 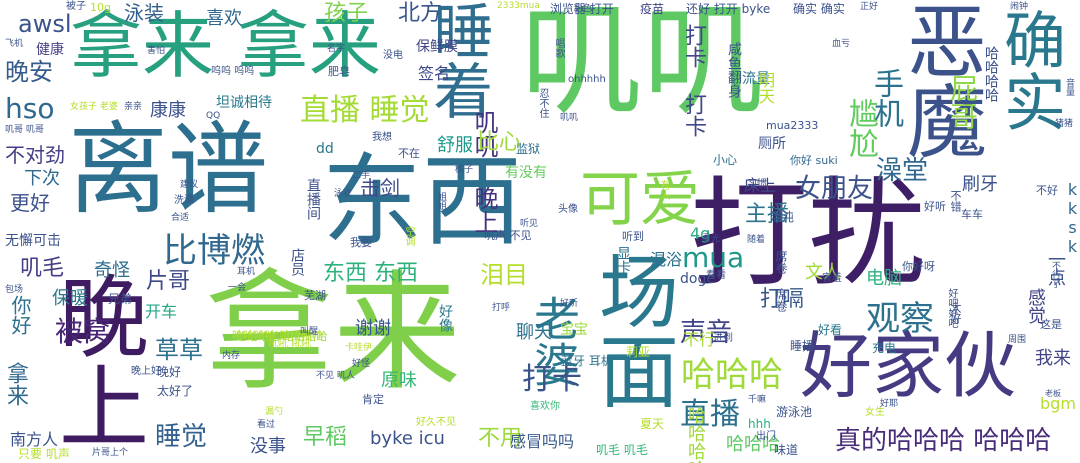 I want to click on cloud-word: 咸鱼翻身, so click(x=734, y=70).